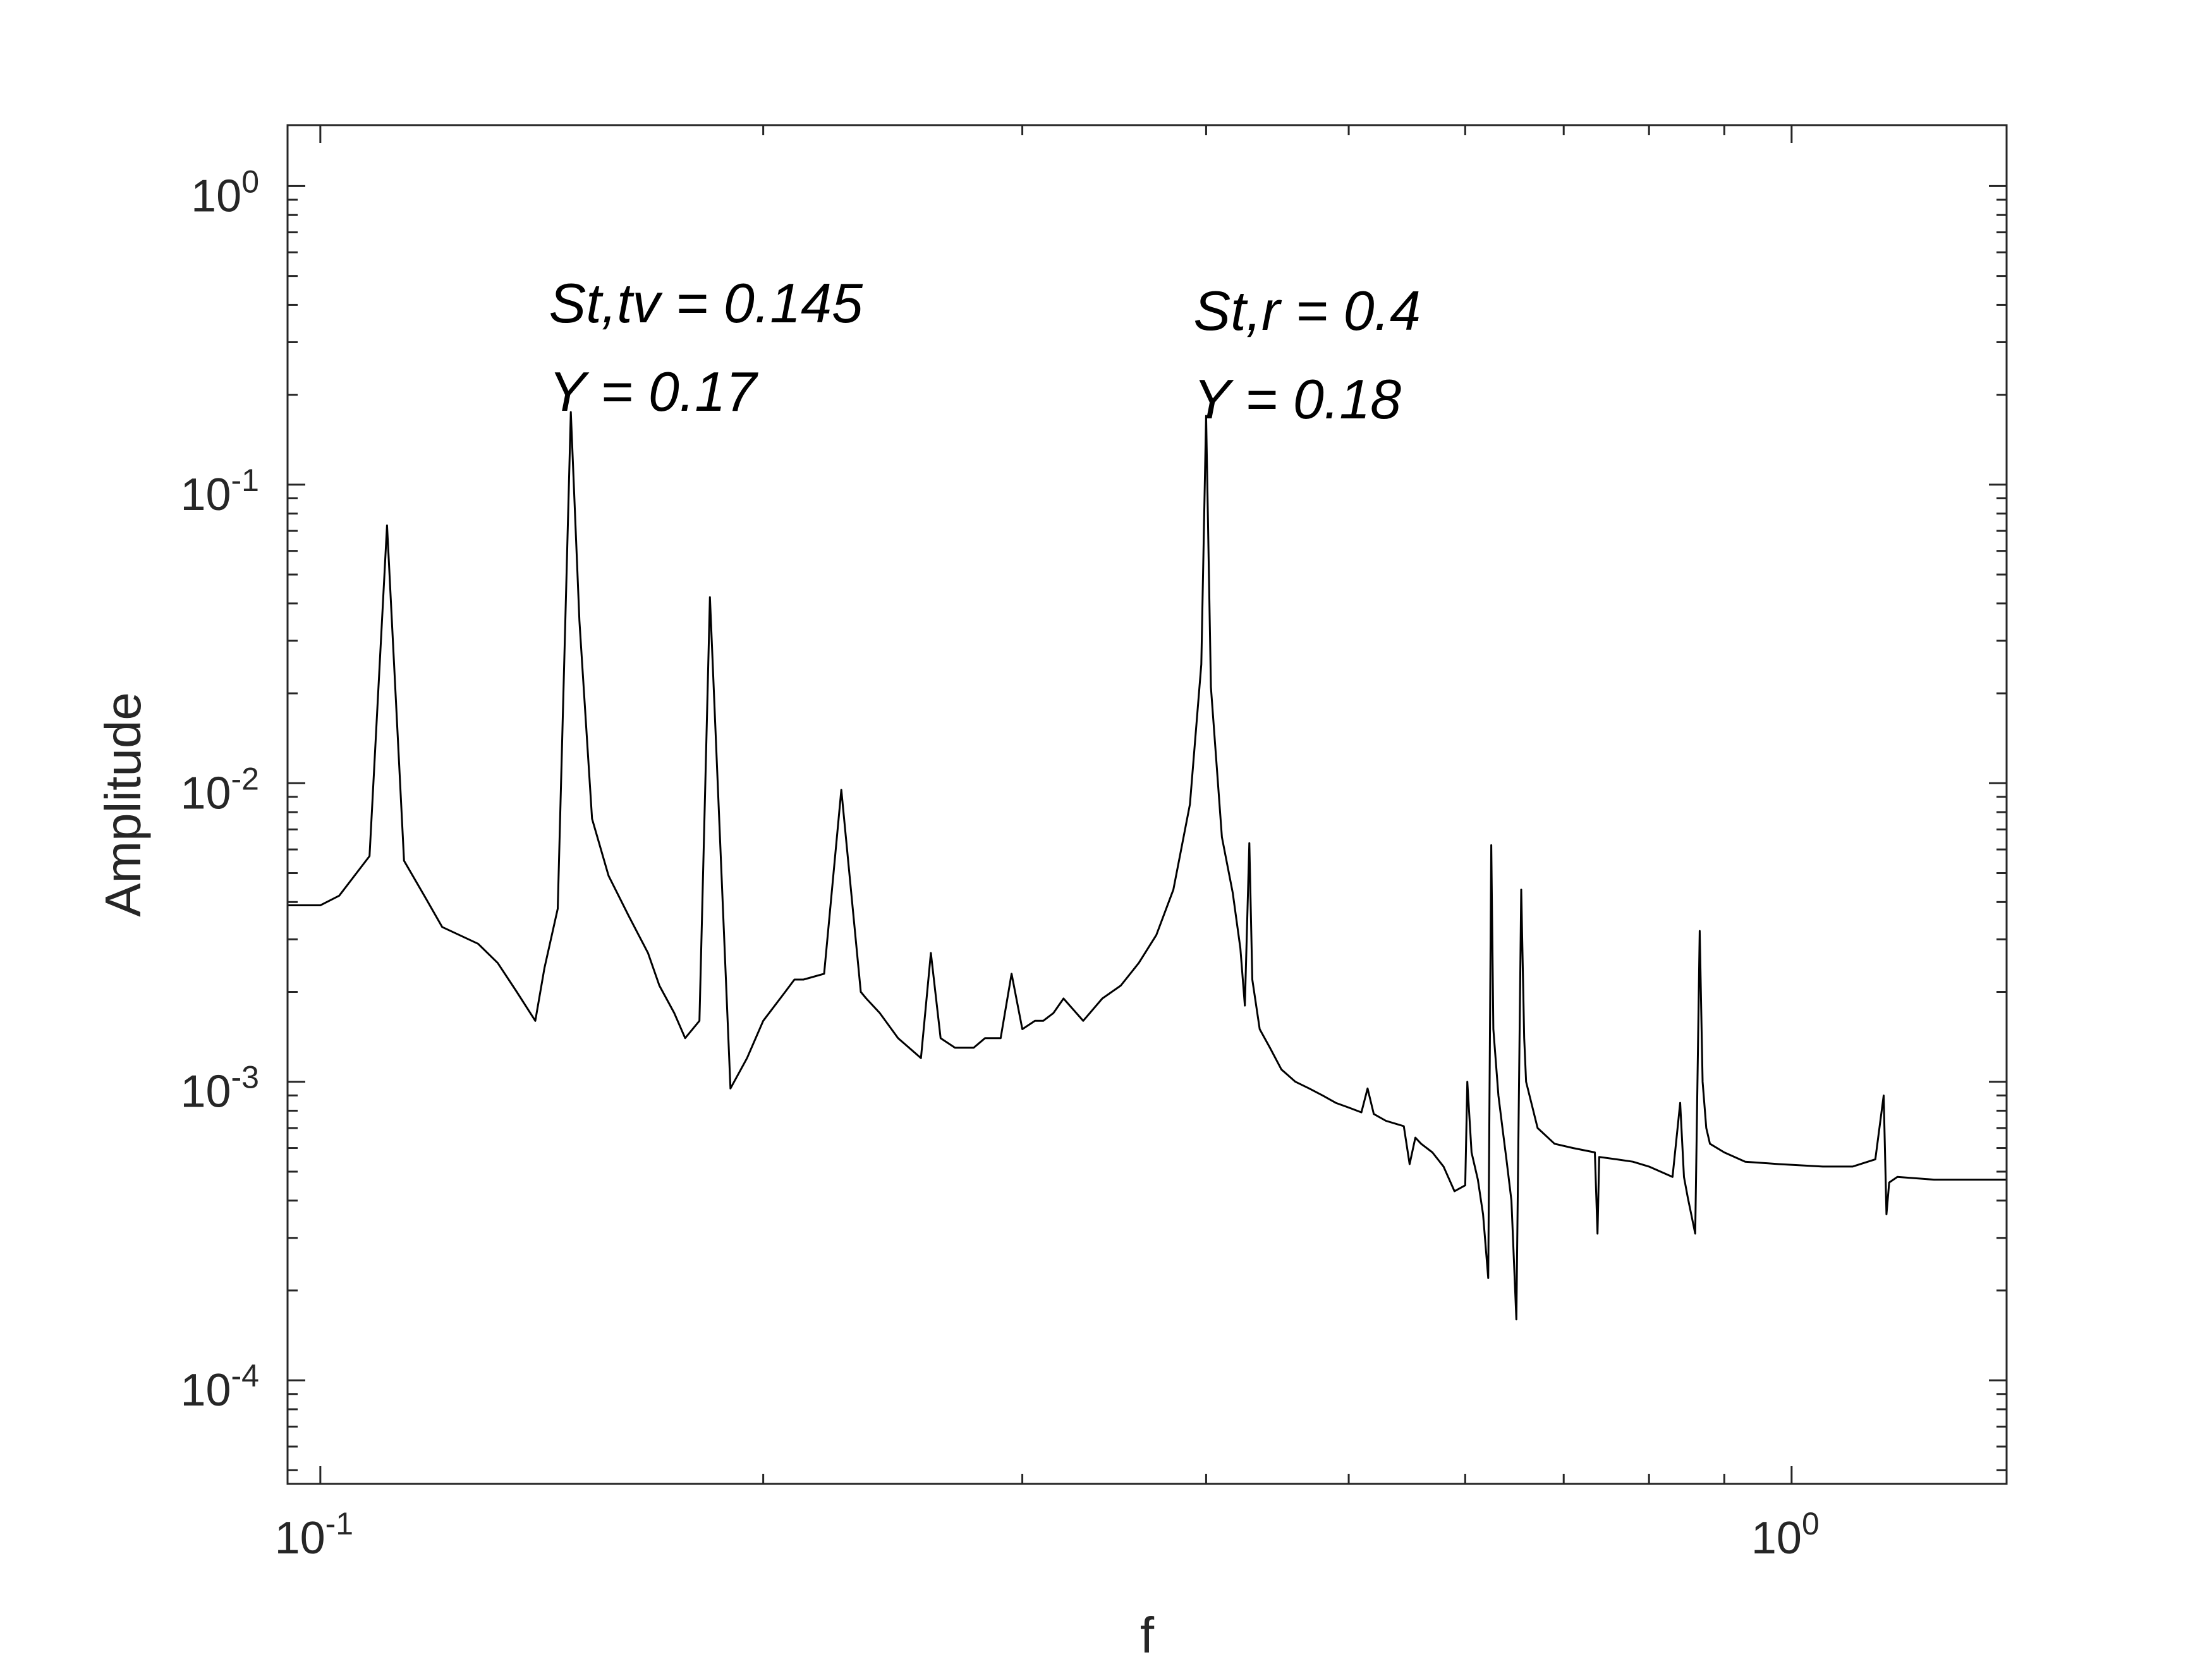 This screenshot has width=2212, height=1664. I want to click on x-axis-title: f, so click(1147, 1635).